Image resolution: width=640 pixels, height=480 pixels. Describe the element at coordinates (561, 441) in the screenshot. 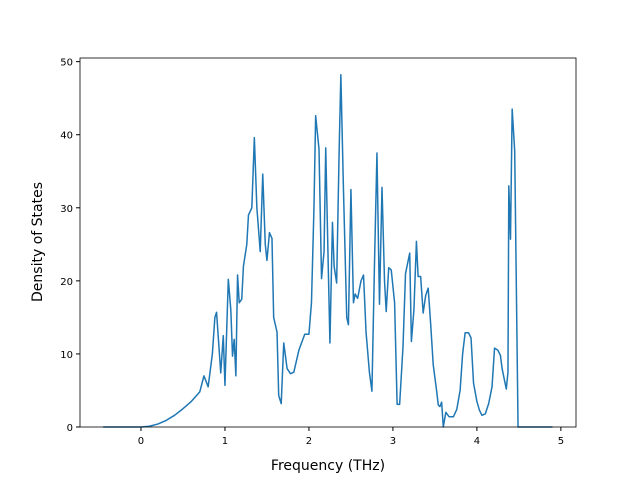

I see `x-tick-label: 5` at that location.